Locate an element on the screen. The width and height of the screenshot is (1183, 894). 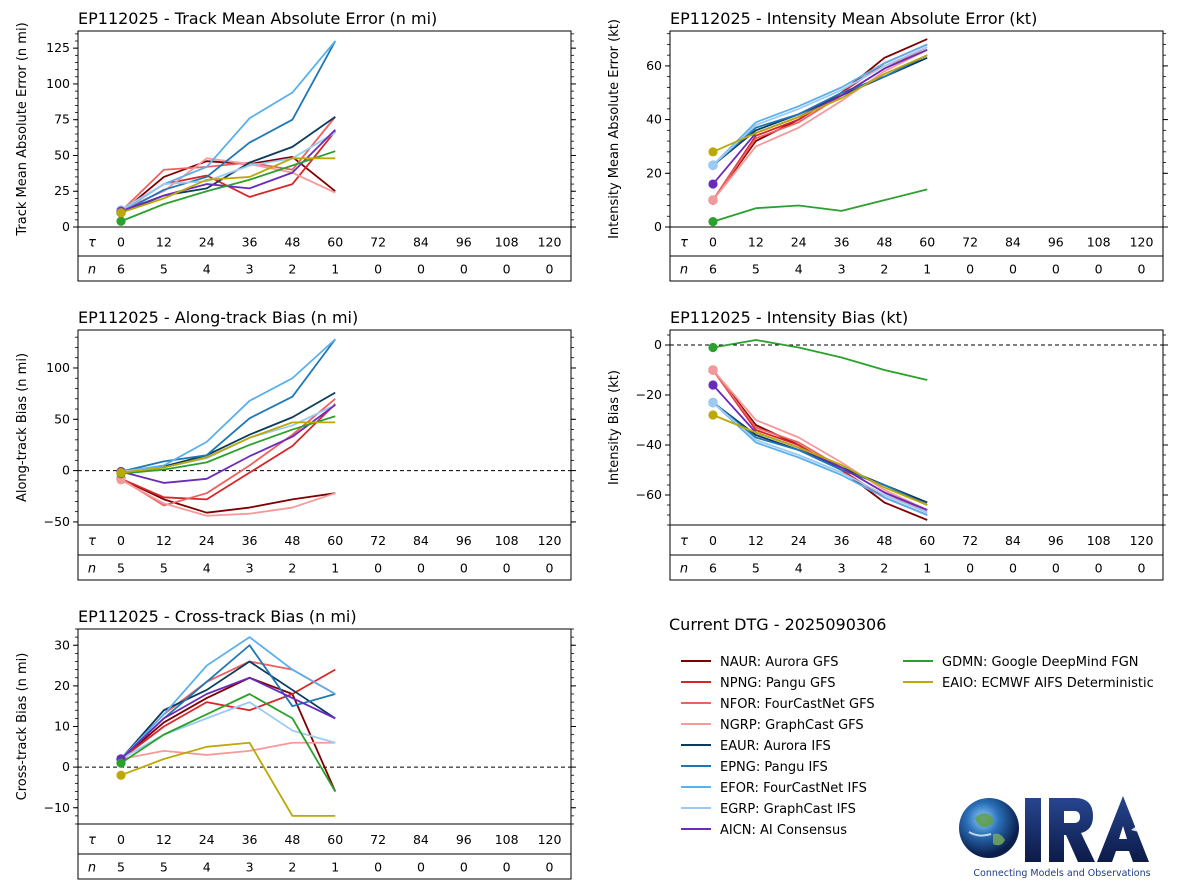
series-line-npng is located at coordinates (228, 452).